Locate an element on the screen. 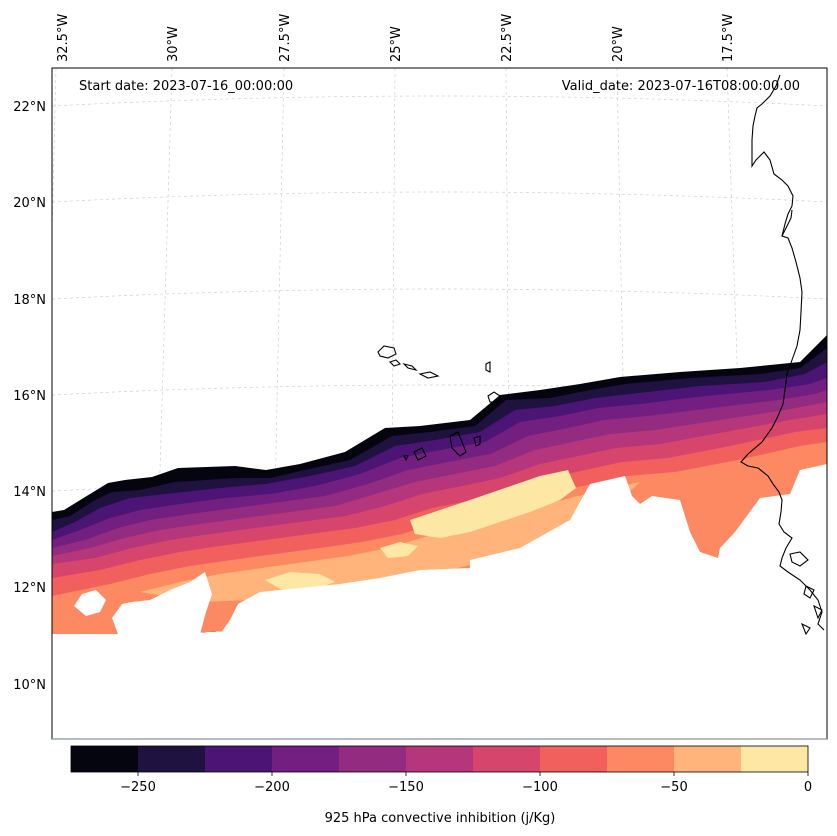 This screenshot has height=836, width=837. colorbar is located at coordinates (439, 759).